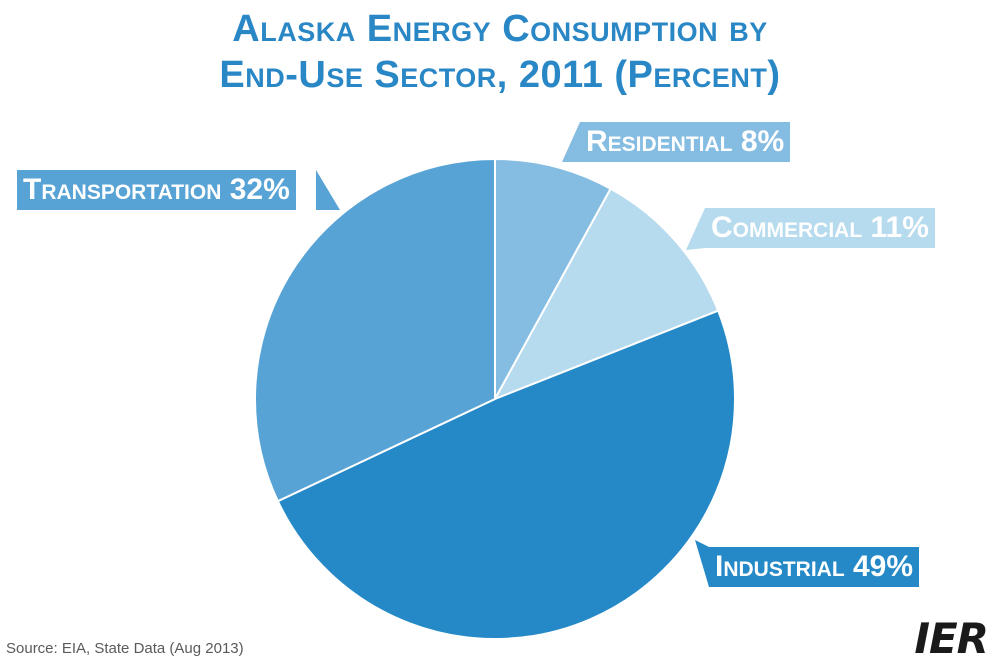 Image resolution: width=1000 pixels, height=667 pixels. Describe the element at coordinates (125, 648) in the screenshot. I see `source-note: Source: EIA, State Data (Aug 2013)` at that location.